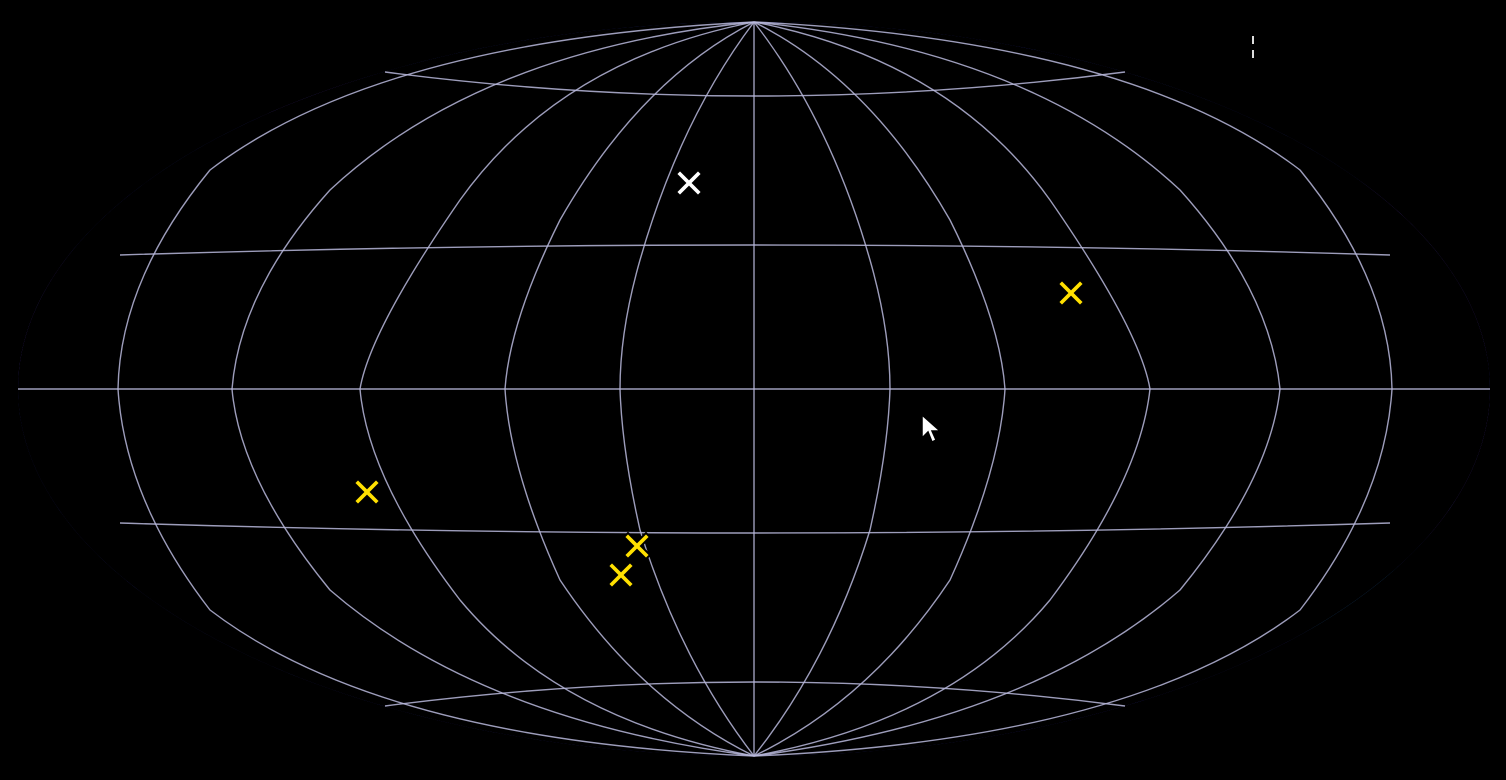 This screenshot has width=1506, height=780. What do you see at coordinates (932, 429) in the screenshot?
I see `mouse-pointer-icon` at bounding box center [932, 429].